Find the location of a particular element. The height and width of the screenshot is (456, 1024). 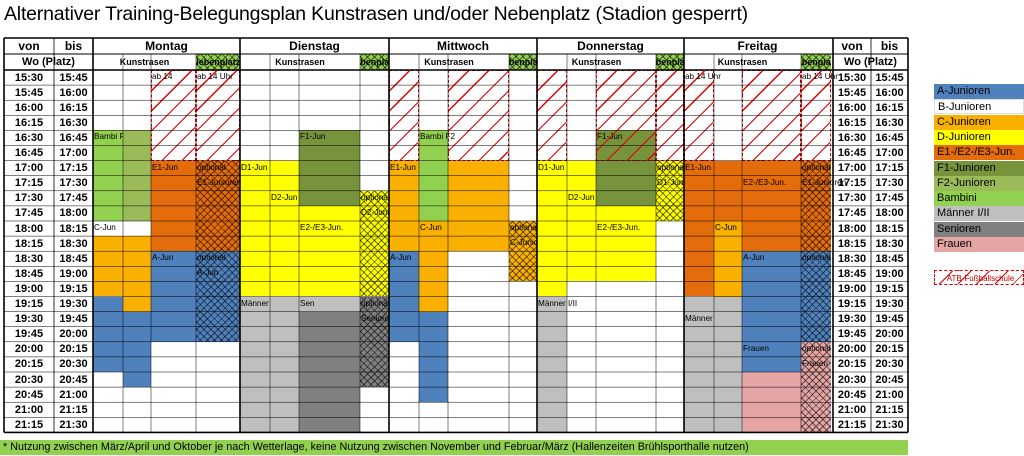

time-von-left: 17:15 is located at coordinates (29, 183).